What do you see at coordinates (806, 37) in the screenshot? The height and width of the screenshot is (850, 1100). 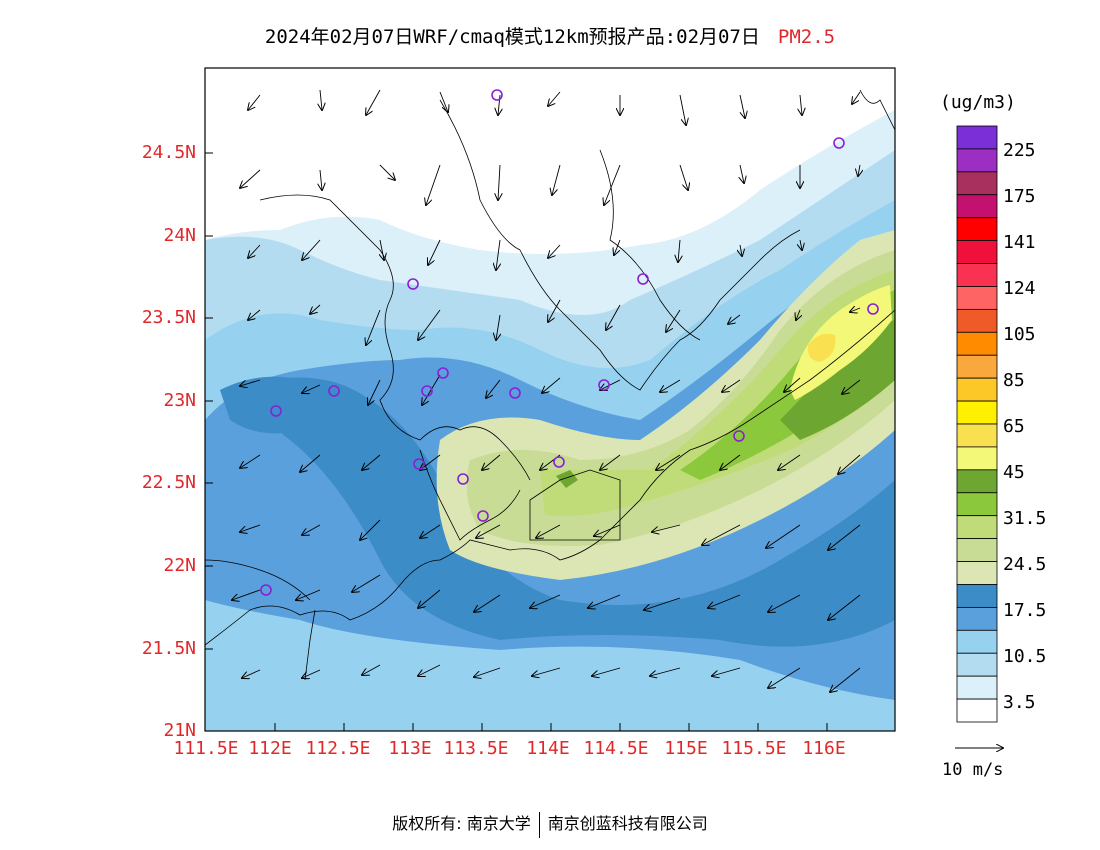 I see `title-pollutant: PM2.5` at bounding box center [806, 37].